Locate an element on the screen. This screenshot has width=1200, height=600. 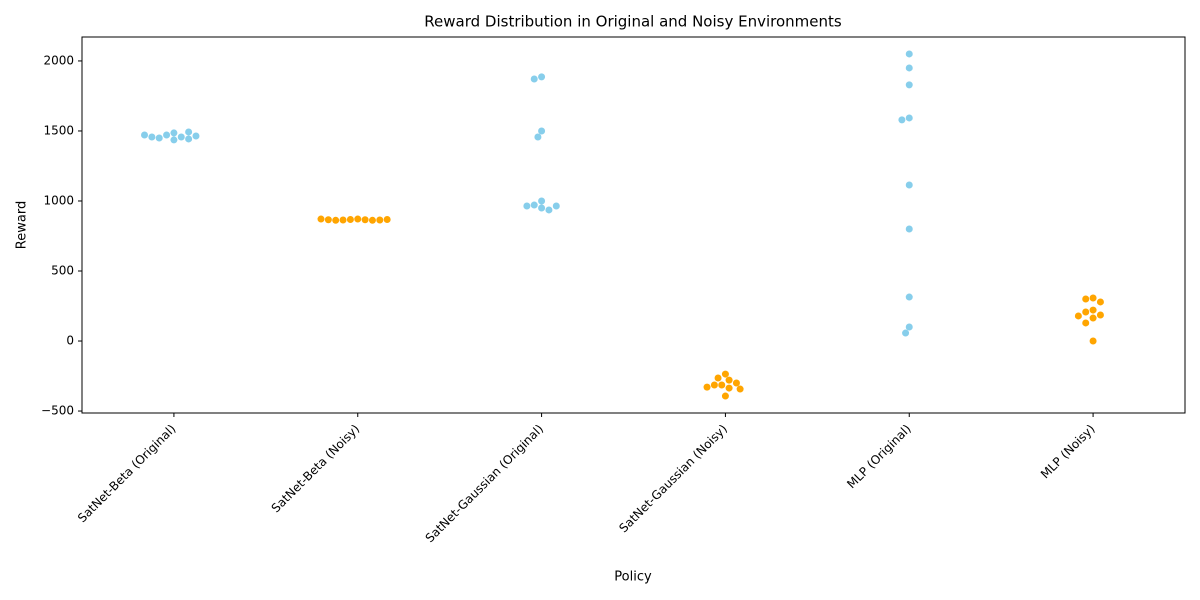
x-tick-label: MLP (Original) is located at coordinates (879, 457).